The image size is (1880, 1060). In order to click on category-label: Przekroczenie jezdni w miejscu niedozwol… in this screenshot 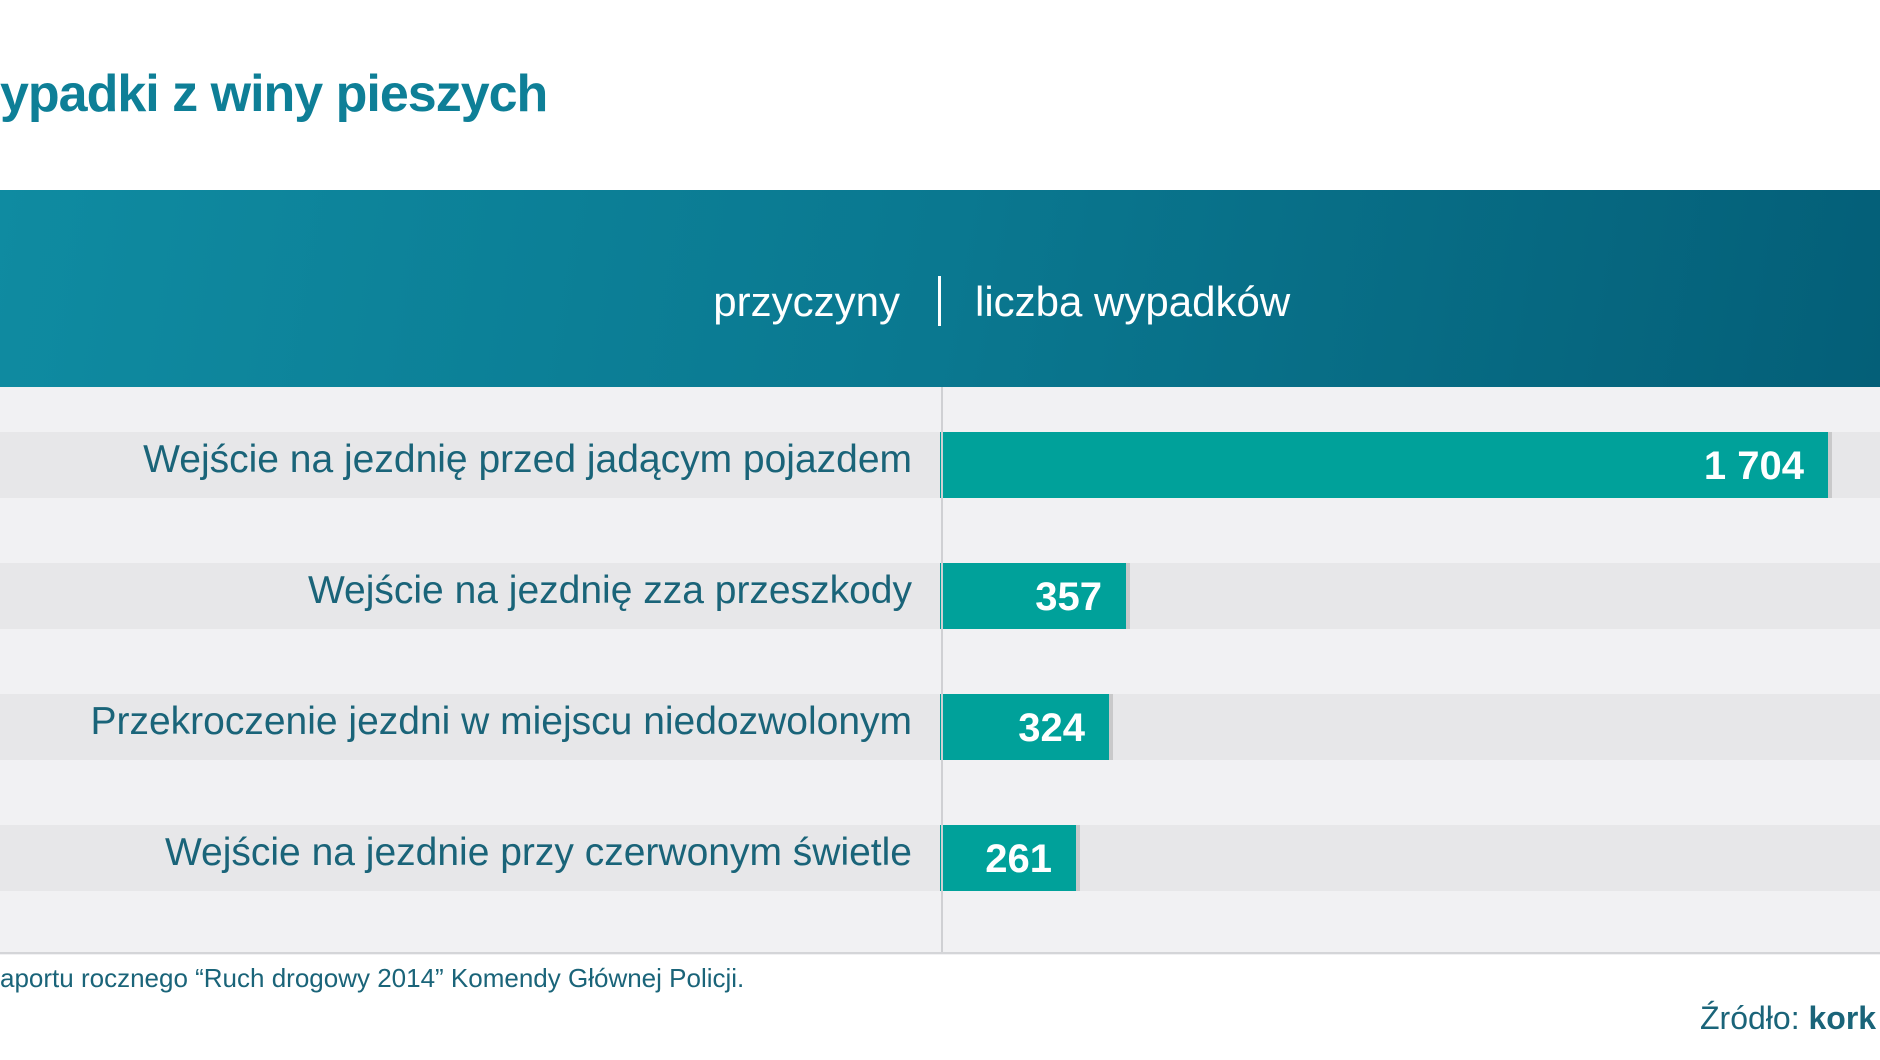, I will do `click(501, 721)`.